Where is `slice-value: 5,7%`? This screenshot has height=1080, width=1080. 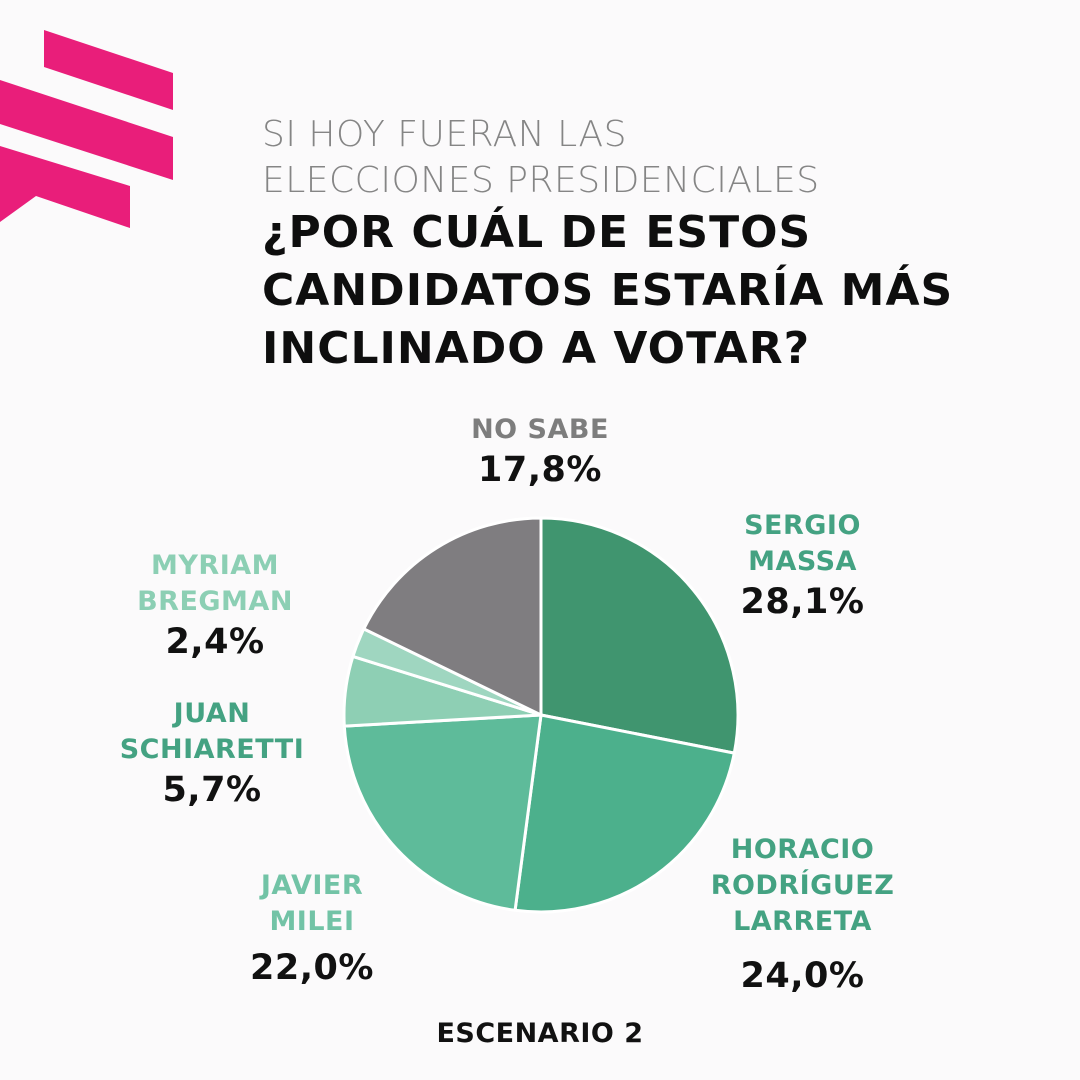
slice-value: 5,7% is located at coordinates (212, 790).